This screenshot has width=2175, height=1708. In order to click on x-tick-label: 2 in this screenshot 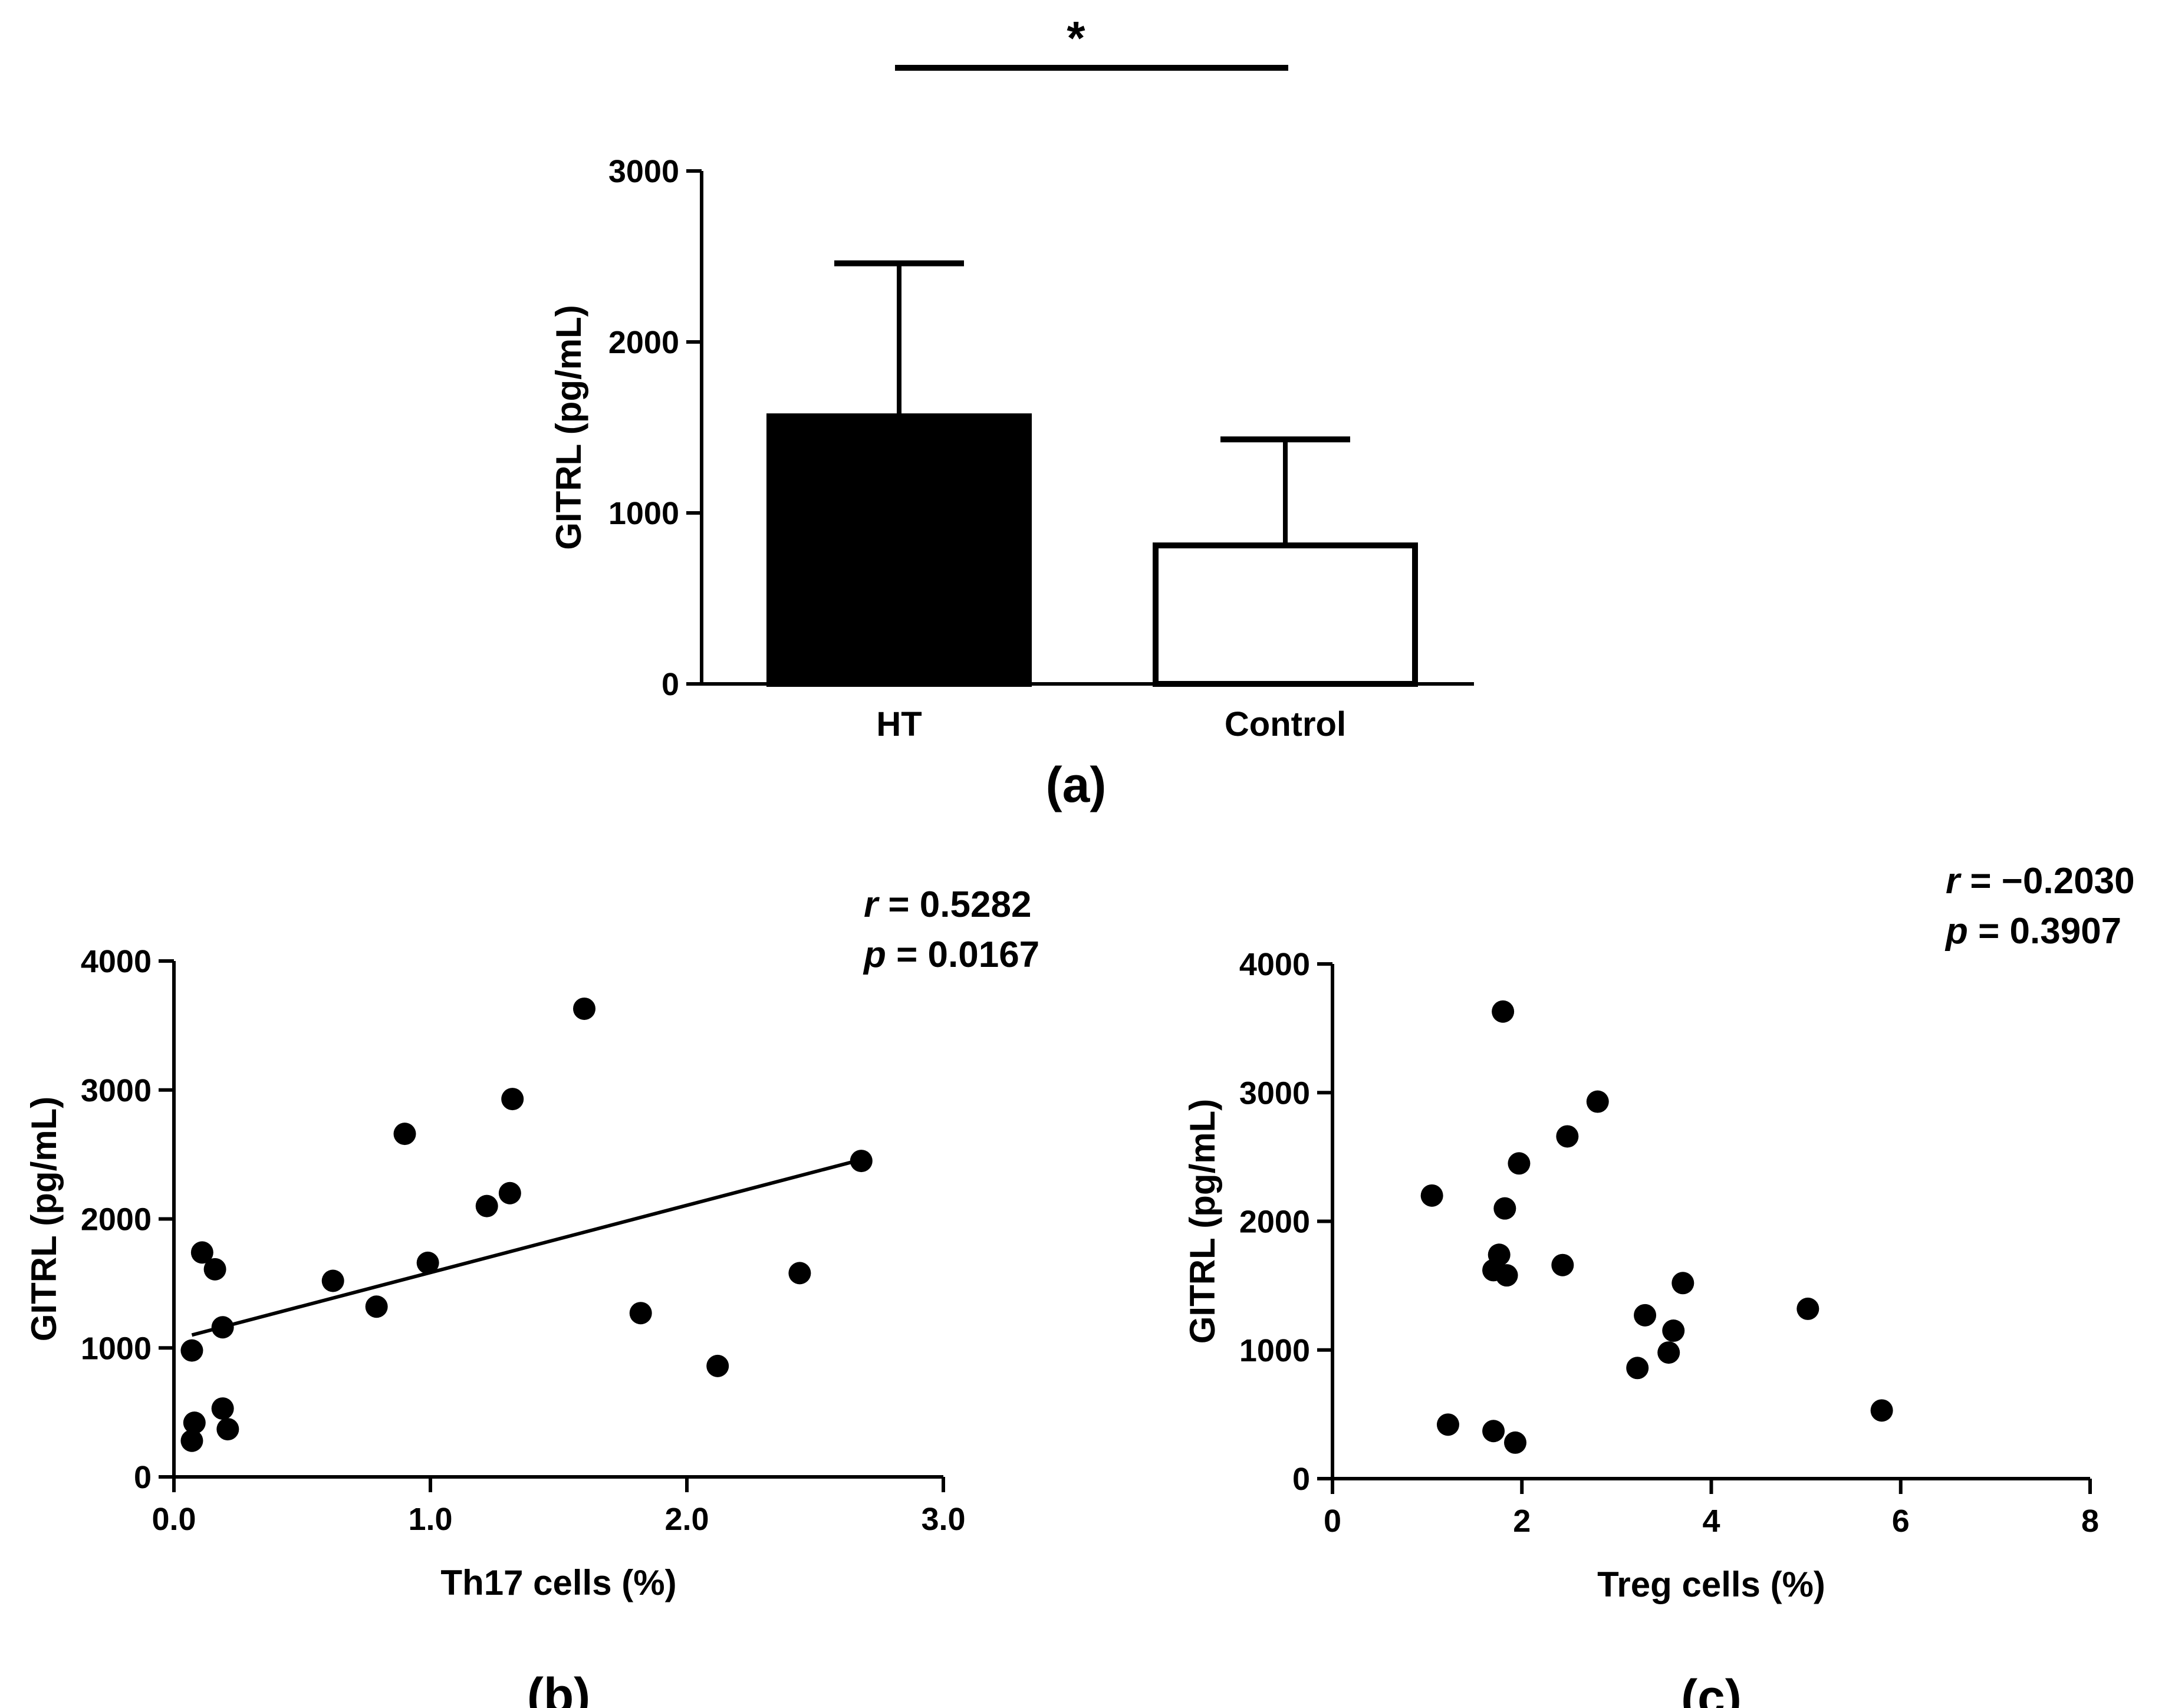, I will do `click(1522, 1521)`.